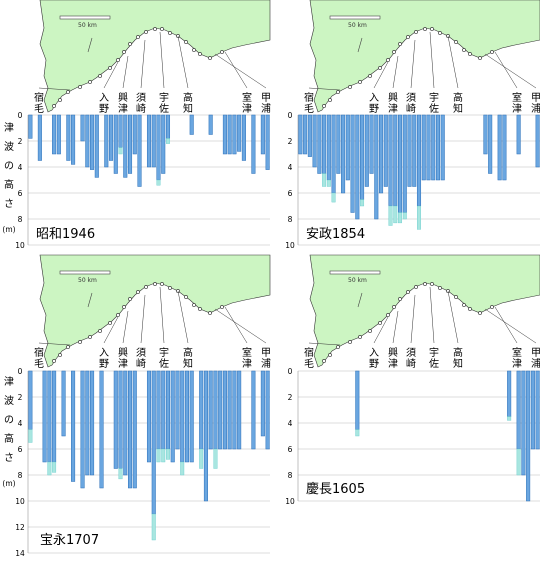  Describe the element at coordinates (374, 364) in the screenshot. I see `place-label-bottom: 野` at that location.